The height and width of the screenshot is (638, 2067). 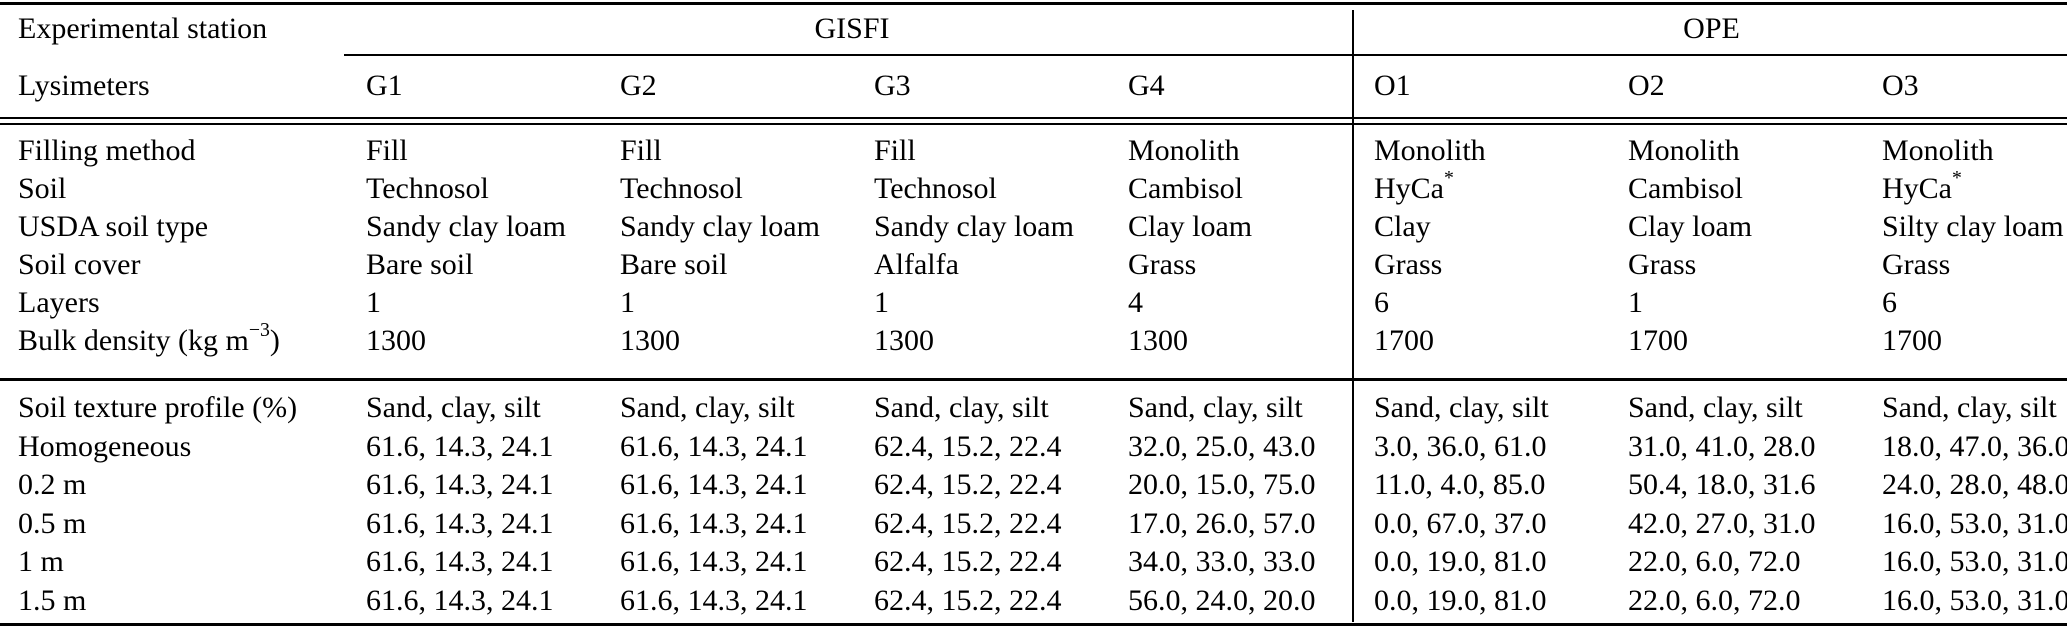 I want to click on cell-g4: 34.0, 33.0, 33.0, so click(x=1222, y=562).